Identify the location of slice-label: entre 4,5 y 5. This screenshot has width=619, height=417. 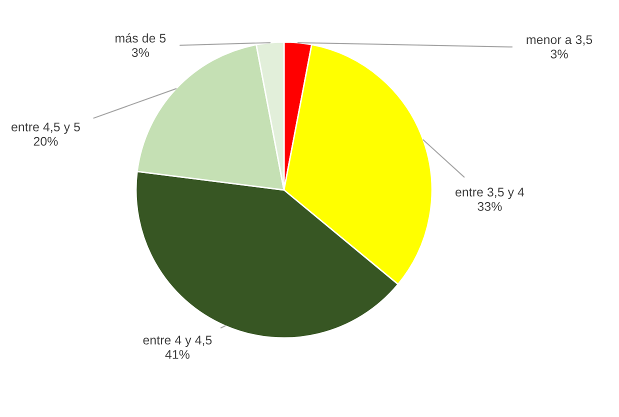
(46, 128).